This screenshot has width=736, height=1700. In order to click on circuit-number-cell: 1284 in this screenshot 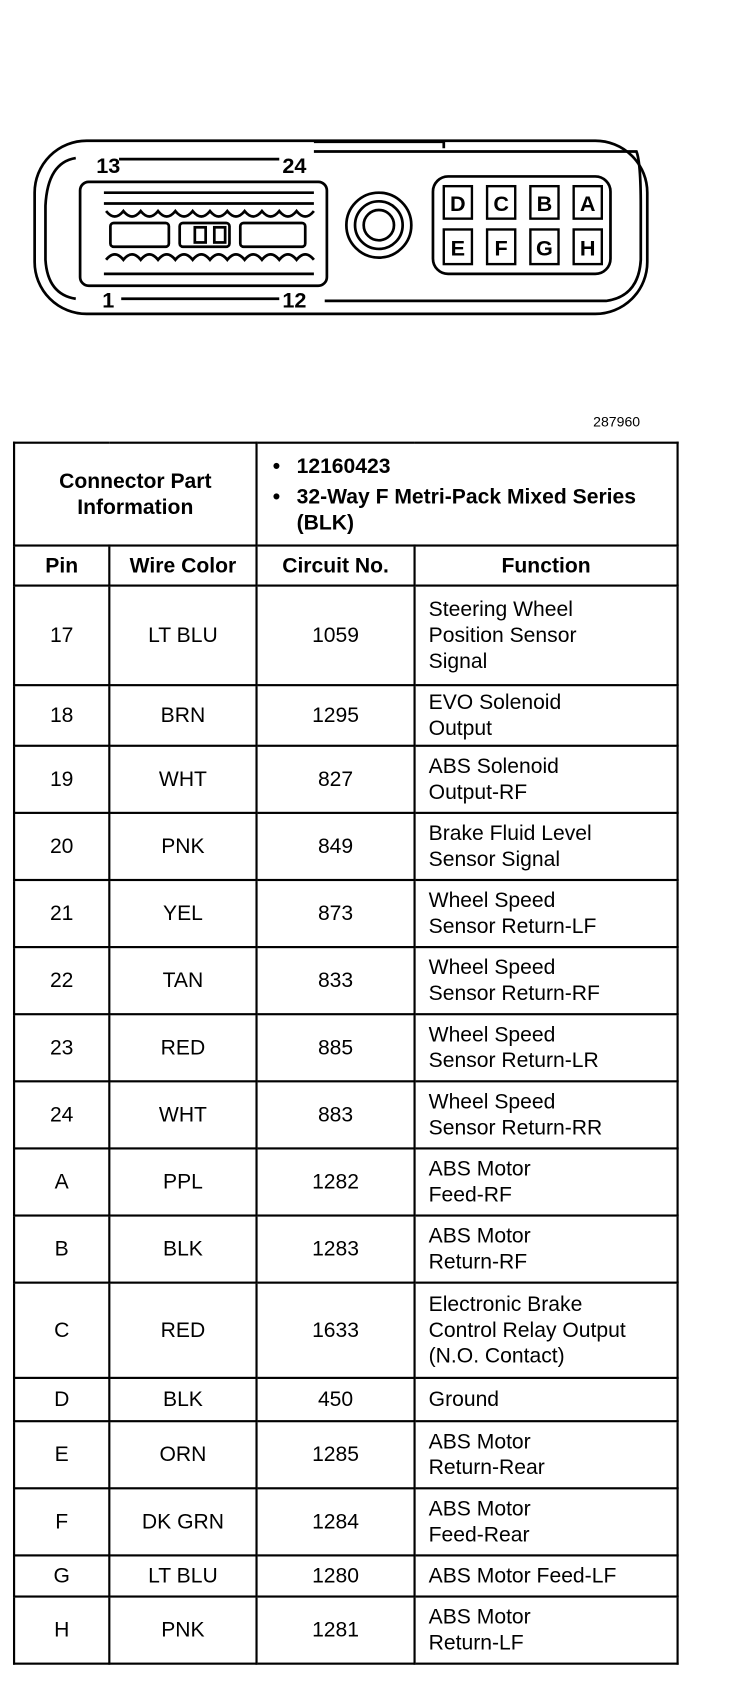, I will do `click(335, 1522)`.